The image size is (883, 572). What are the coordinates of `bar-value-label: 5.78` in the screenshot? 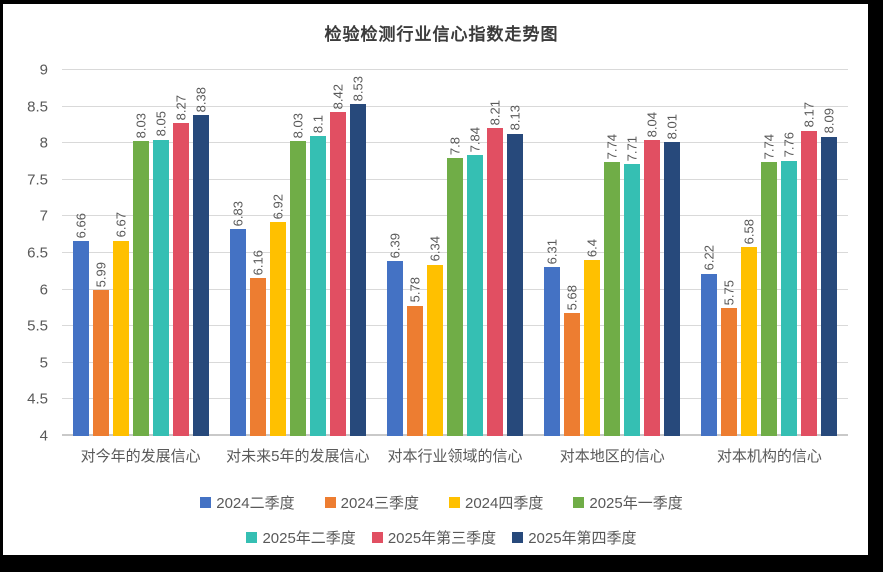 It's located at (415, 290).